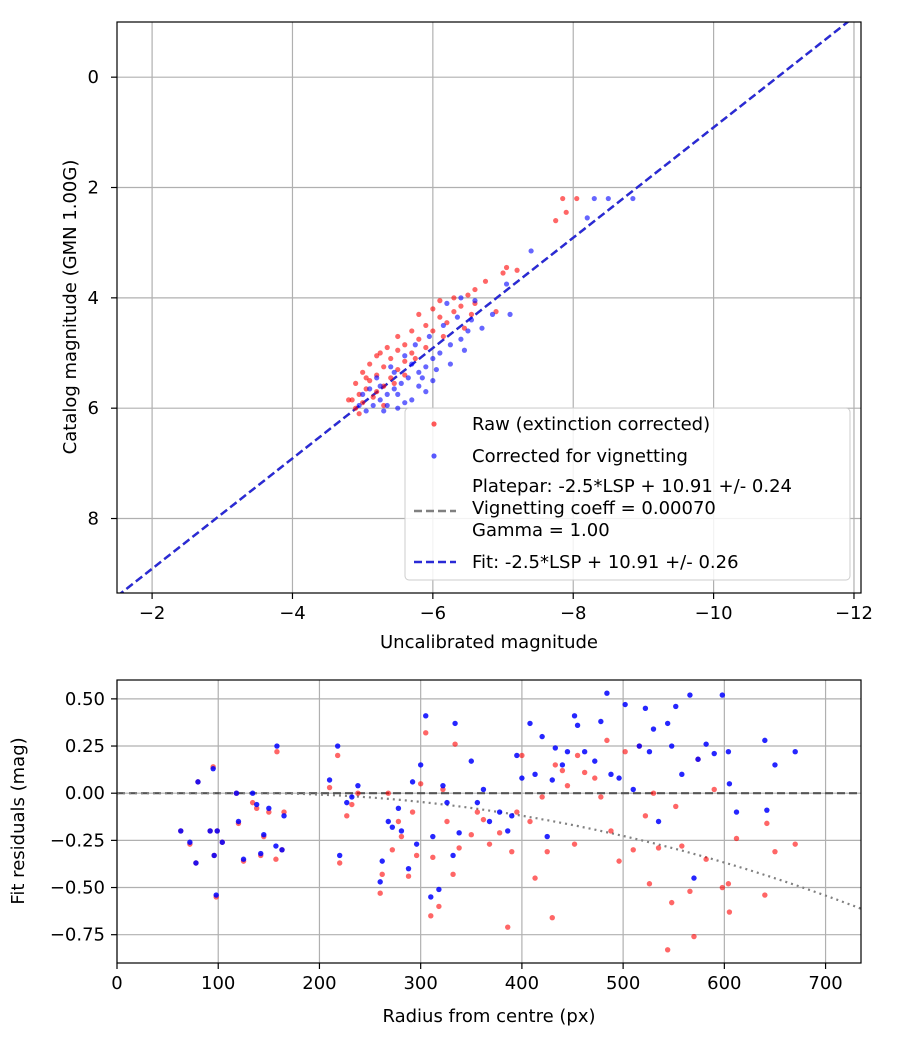 Image resolution: width=900 pixels, height=1050 pixels. Describe the element at coordinates (85, 699) in the screenshot. I see `bottom-y-tick-label: 0.50` at that location.